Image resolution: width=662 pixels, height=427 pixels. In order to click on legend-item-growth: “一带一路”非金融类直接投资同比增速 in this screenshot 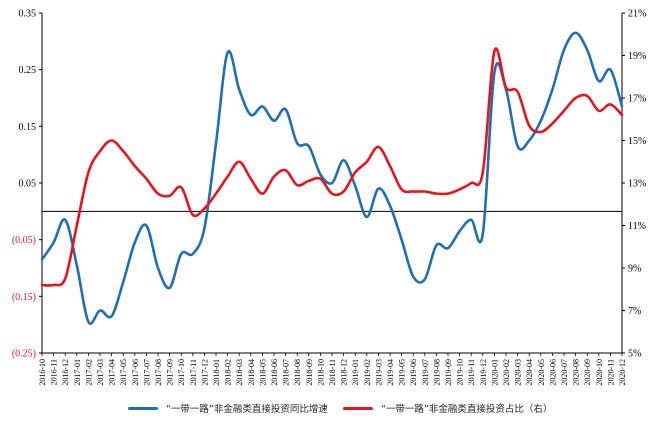, I will do `click(228, 408)`.